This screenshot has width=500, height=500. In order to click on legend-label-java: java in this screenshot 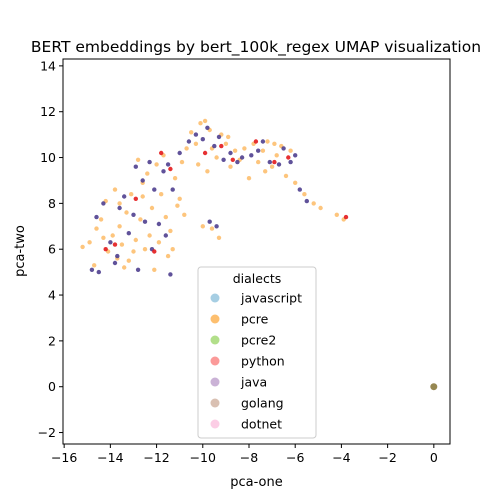, I will do `click(253, 382)`.